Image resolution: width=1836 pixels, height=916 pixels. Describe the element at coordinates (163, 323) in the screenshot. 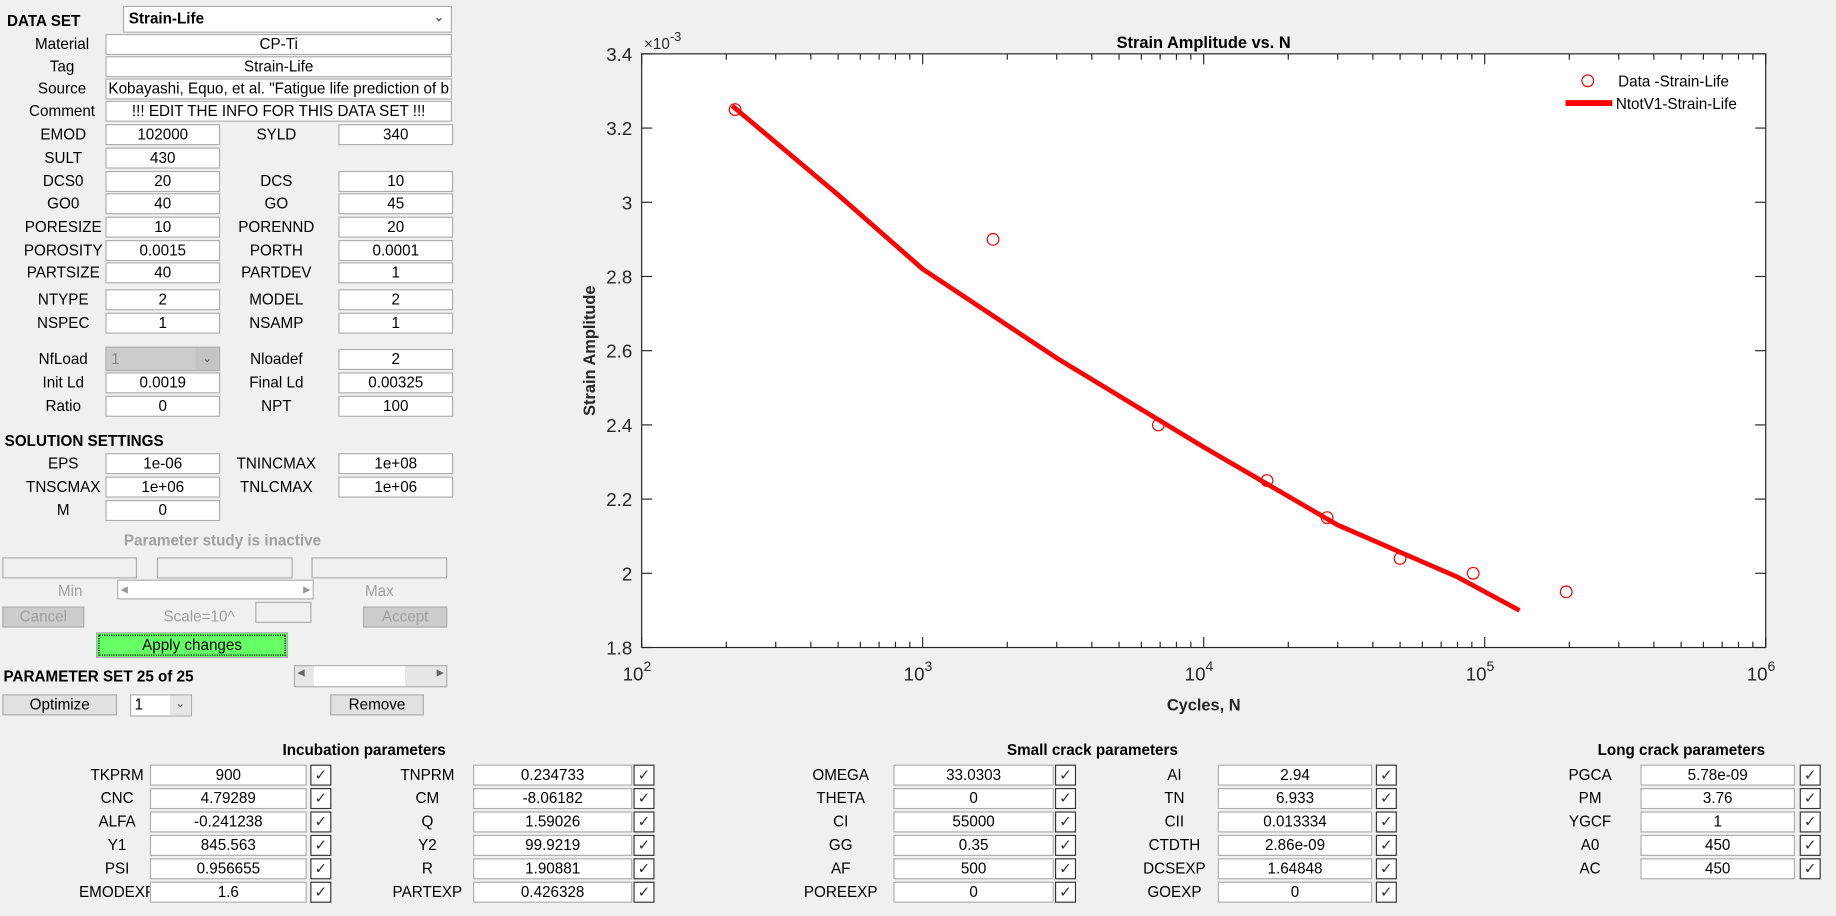

I see `nspec-field: 1` at that location.